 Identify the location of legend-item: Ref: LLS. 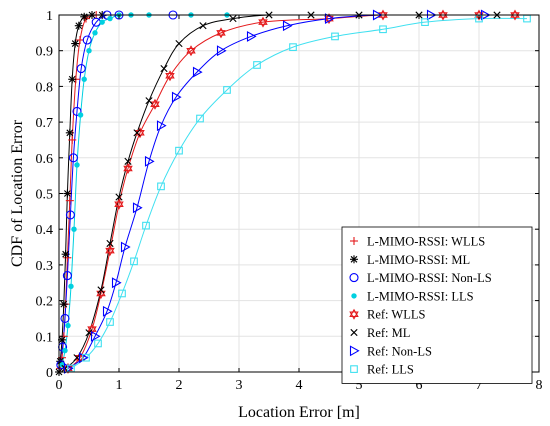
(382, 370).